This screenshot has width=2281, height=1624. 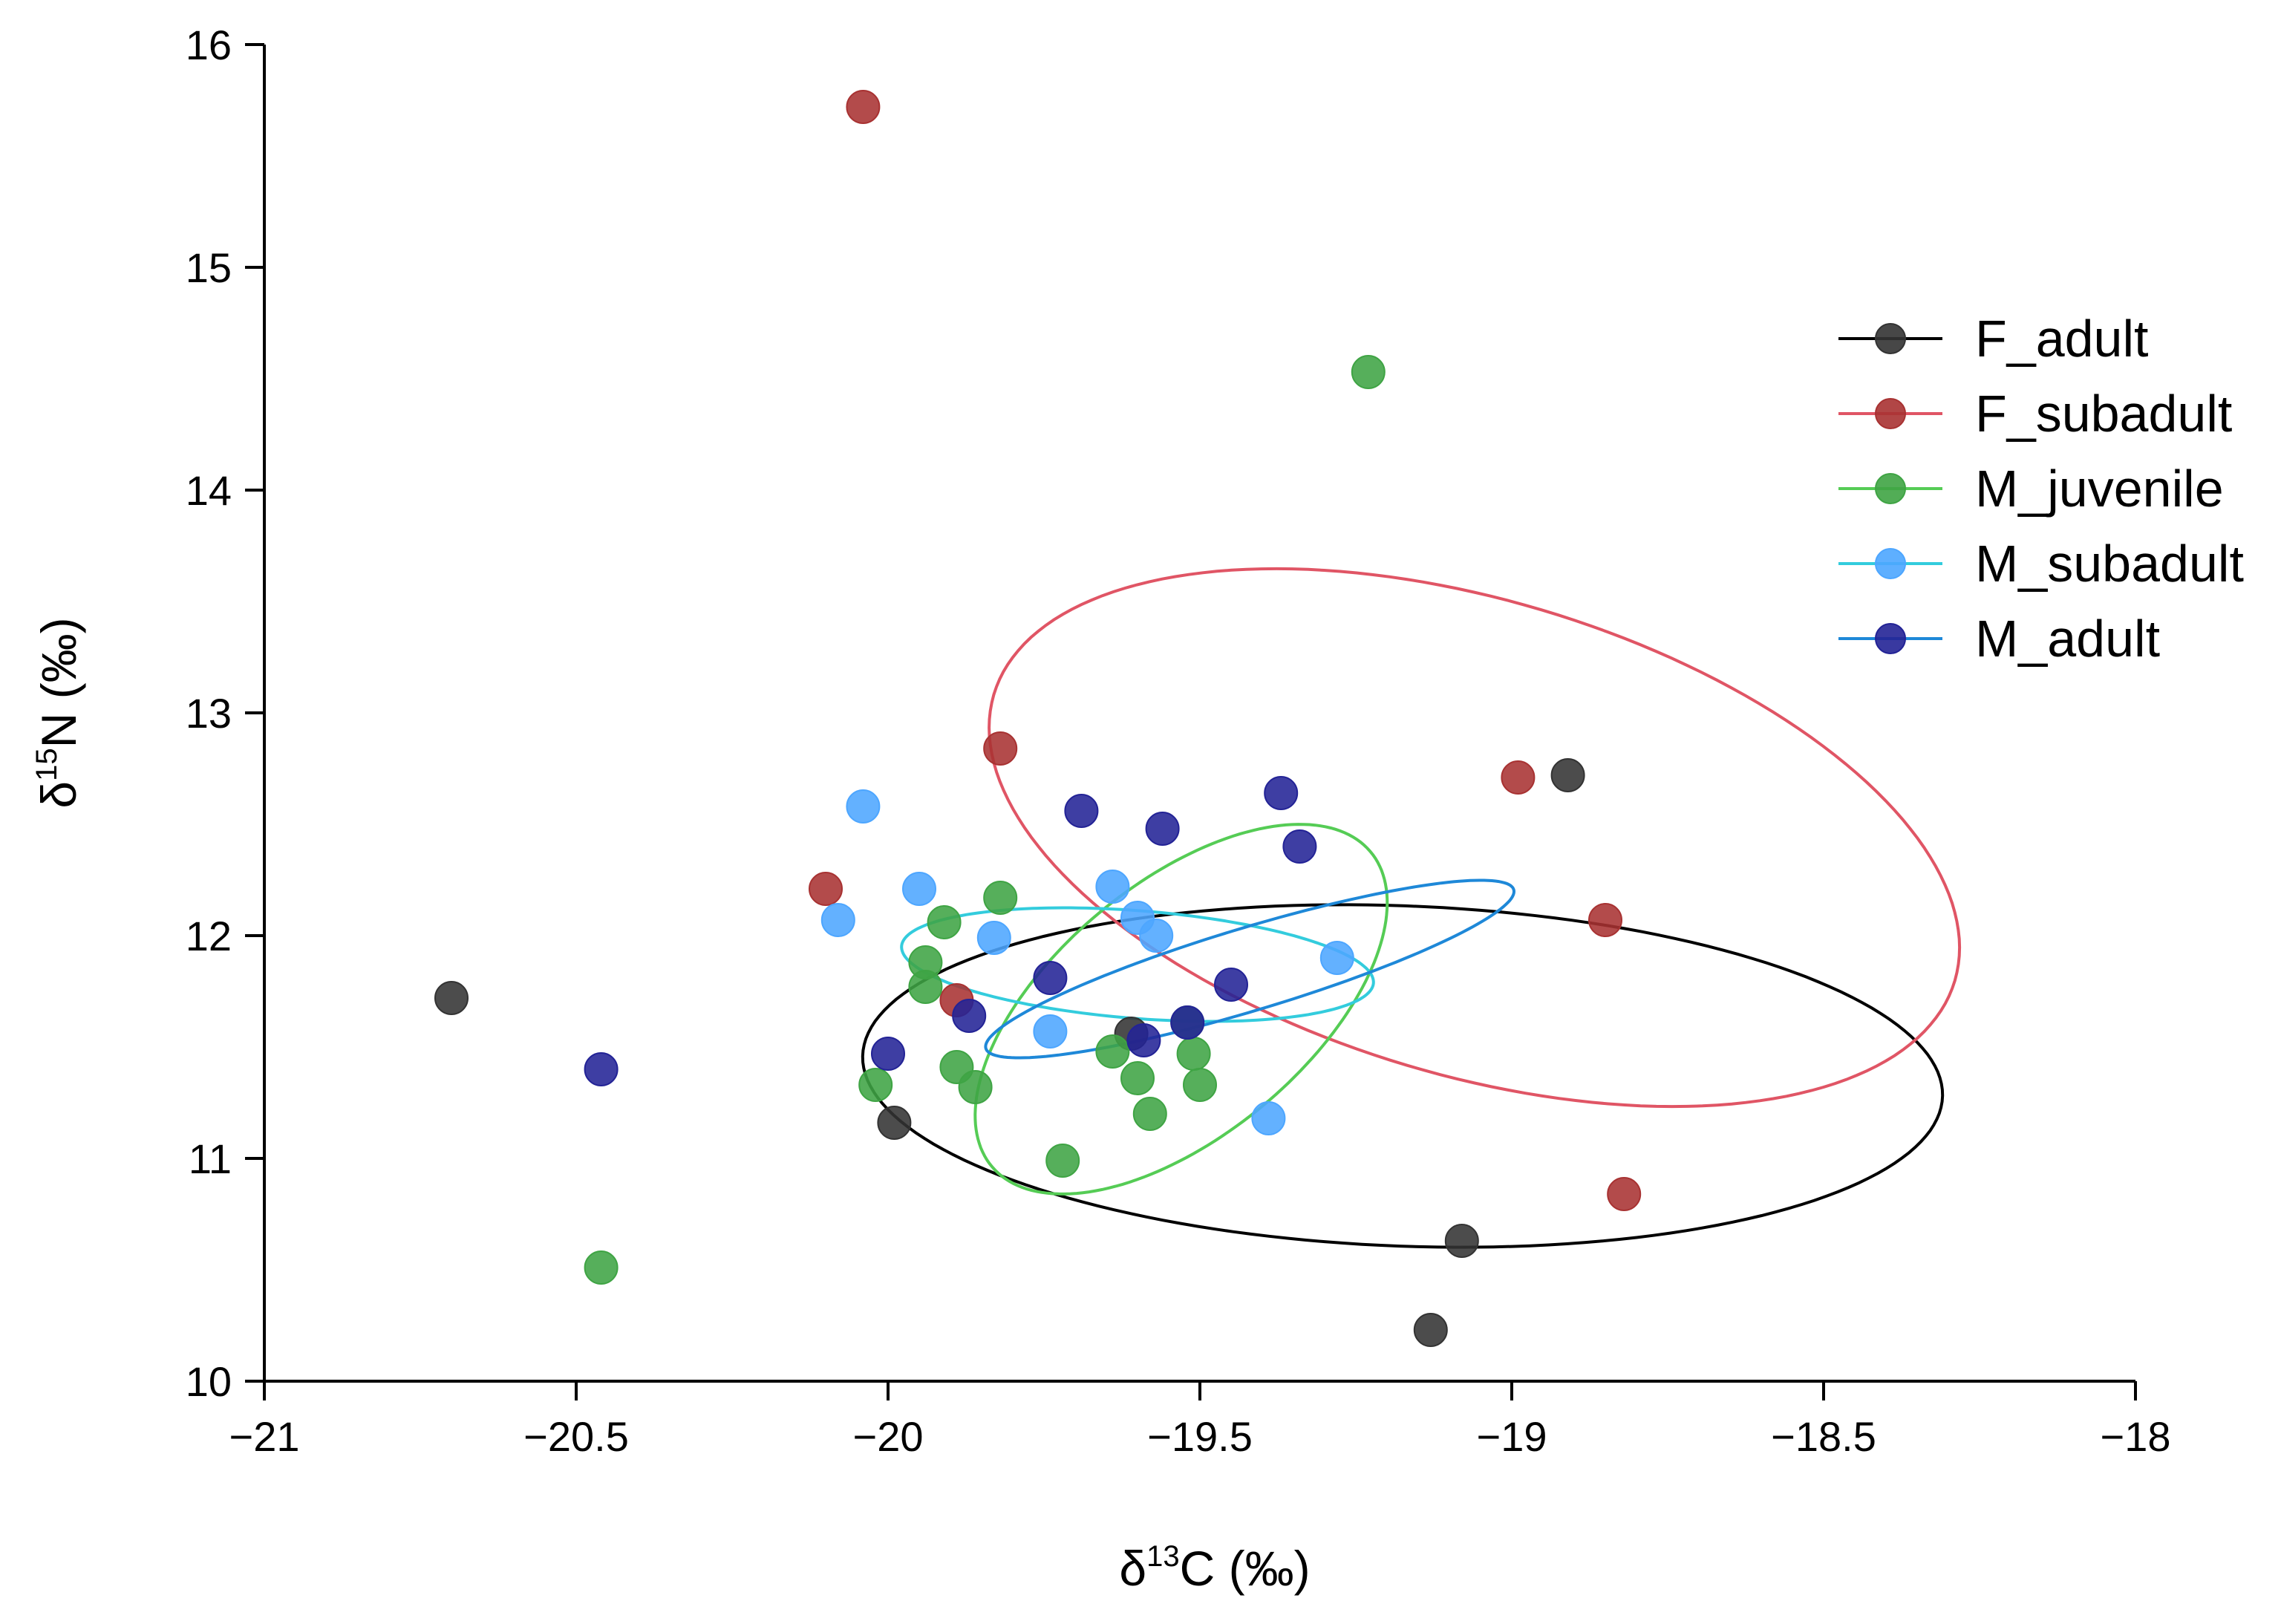 I want to click on y-tick-label: 13, so click(x=209, y=714).